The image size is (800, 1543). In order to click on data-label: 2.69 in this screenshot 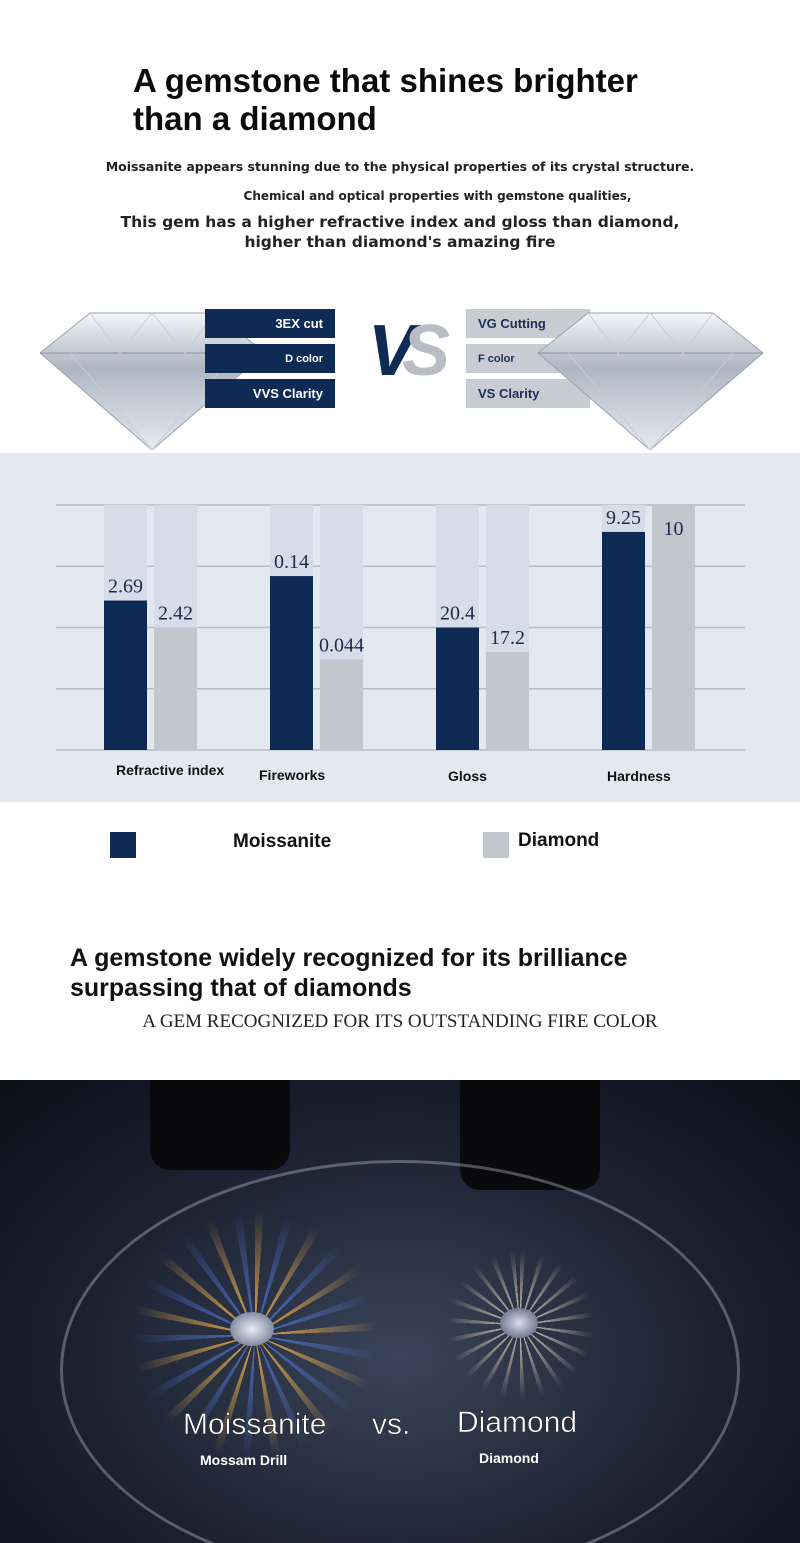, I will do `click(125, 587)`.